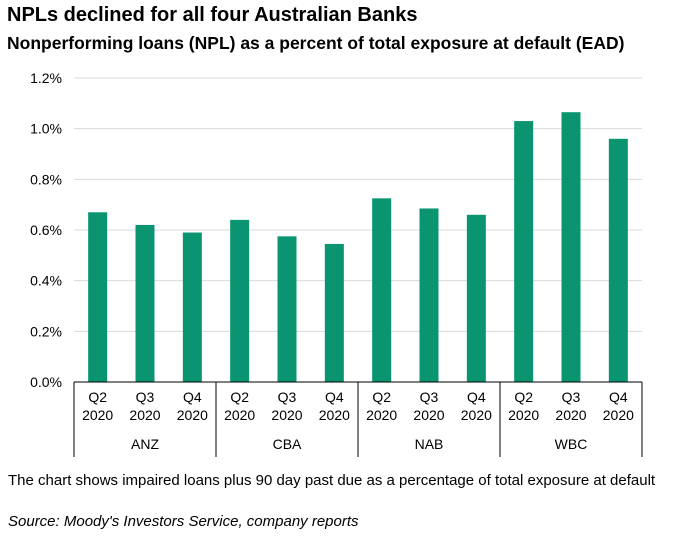 This screenshot has height=539, width=681. I want to click on y-tick-label: 0.4%, so click(46, 281).